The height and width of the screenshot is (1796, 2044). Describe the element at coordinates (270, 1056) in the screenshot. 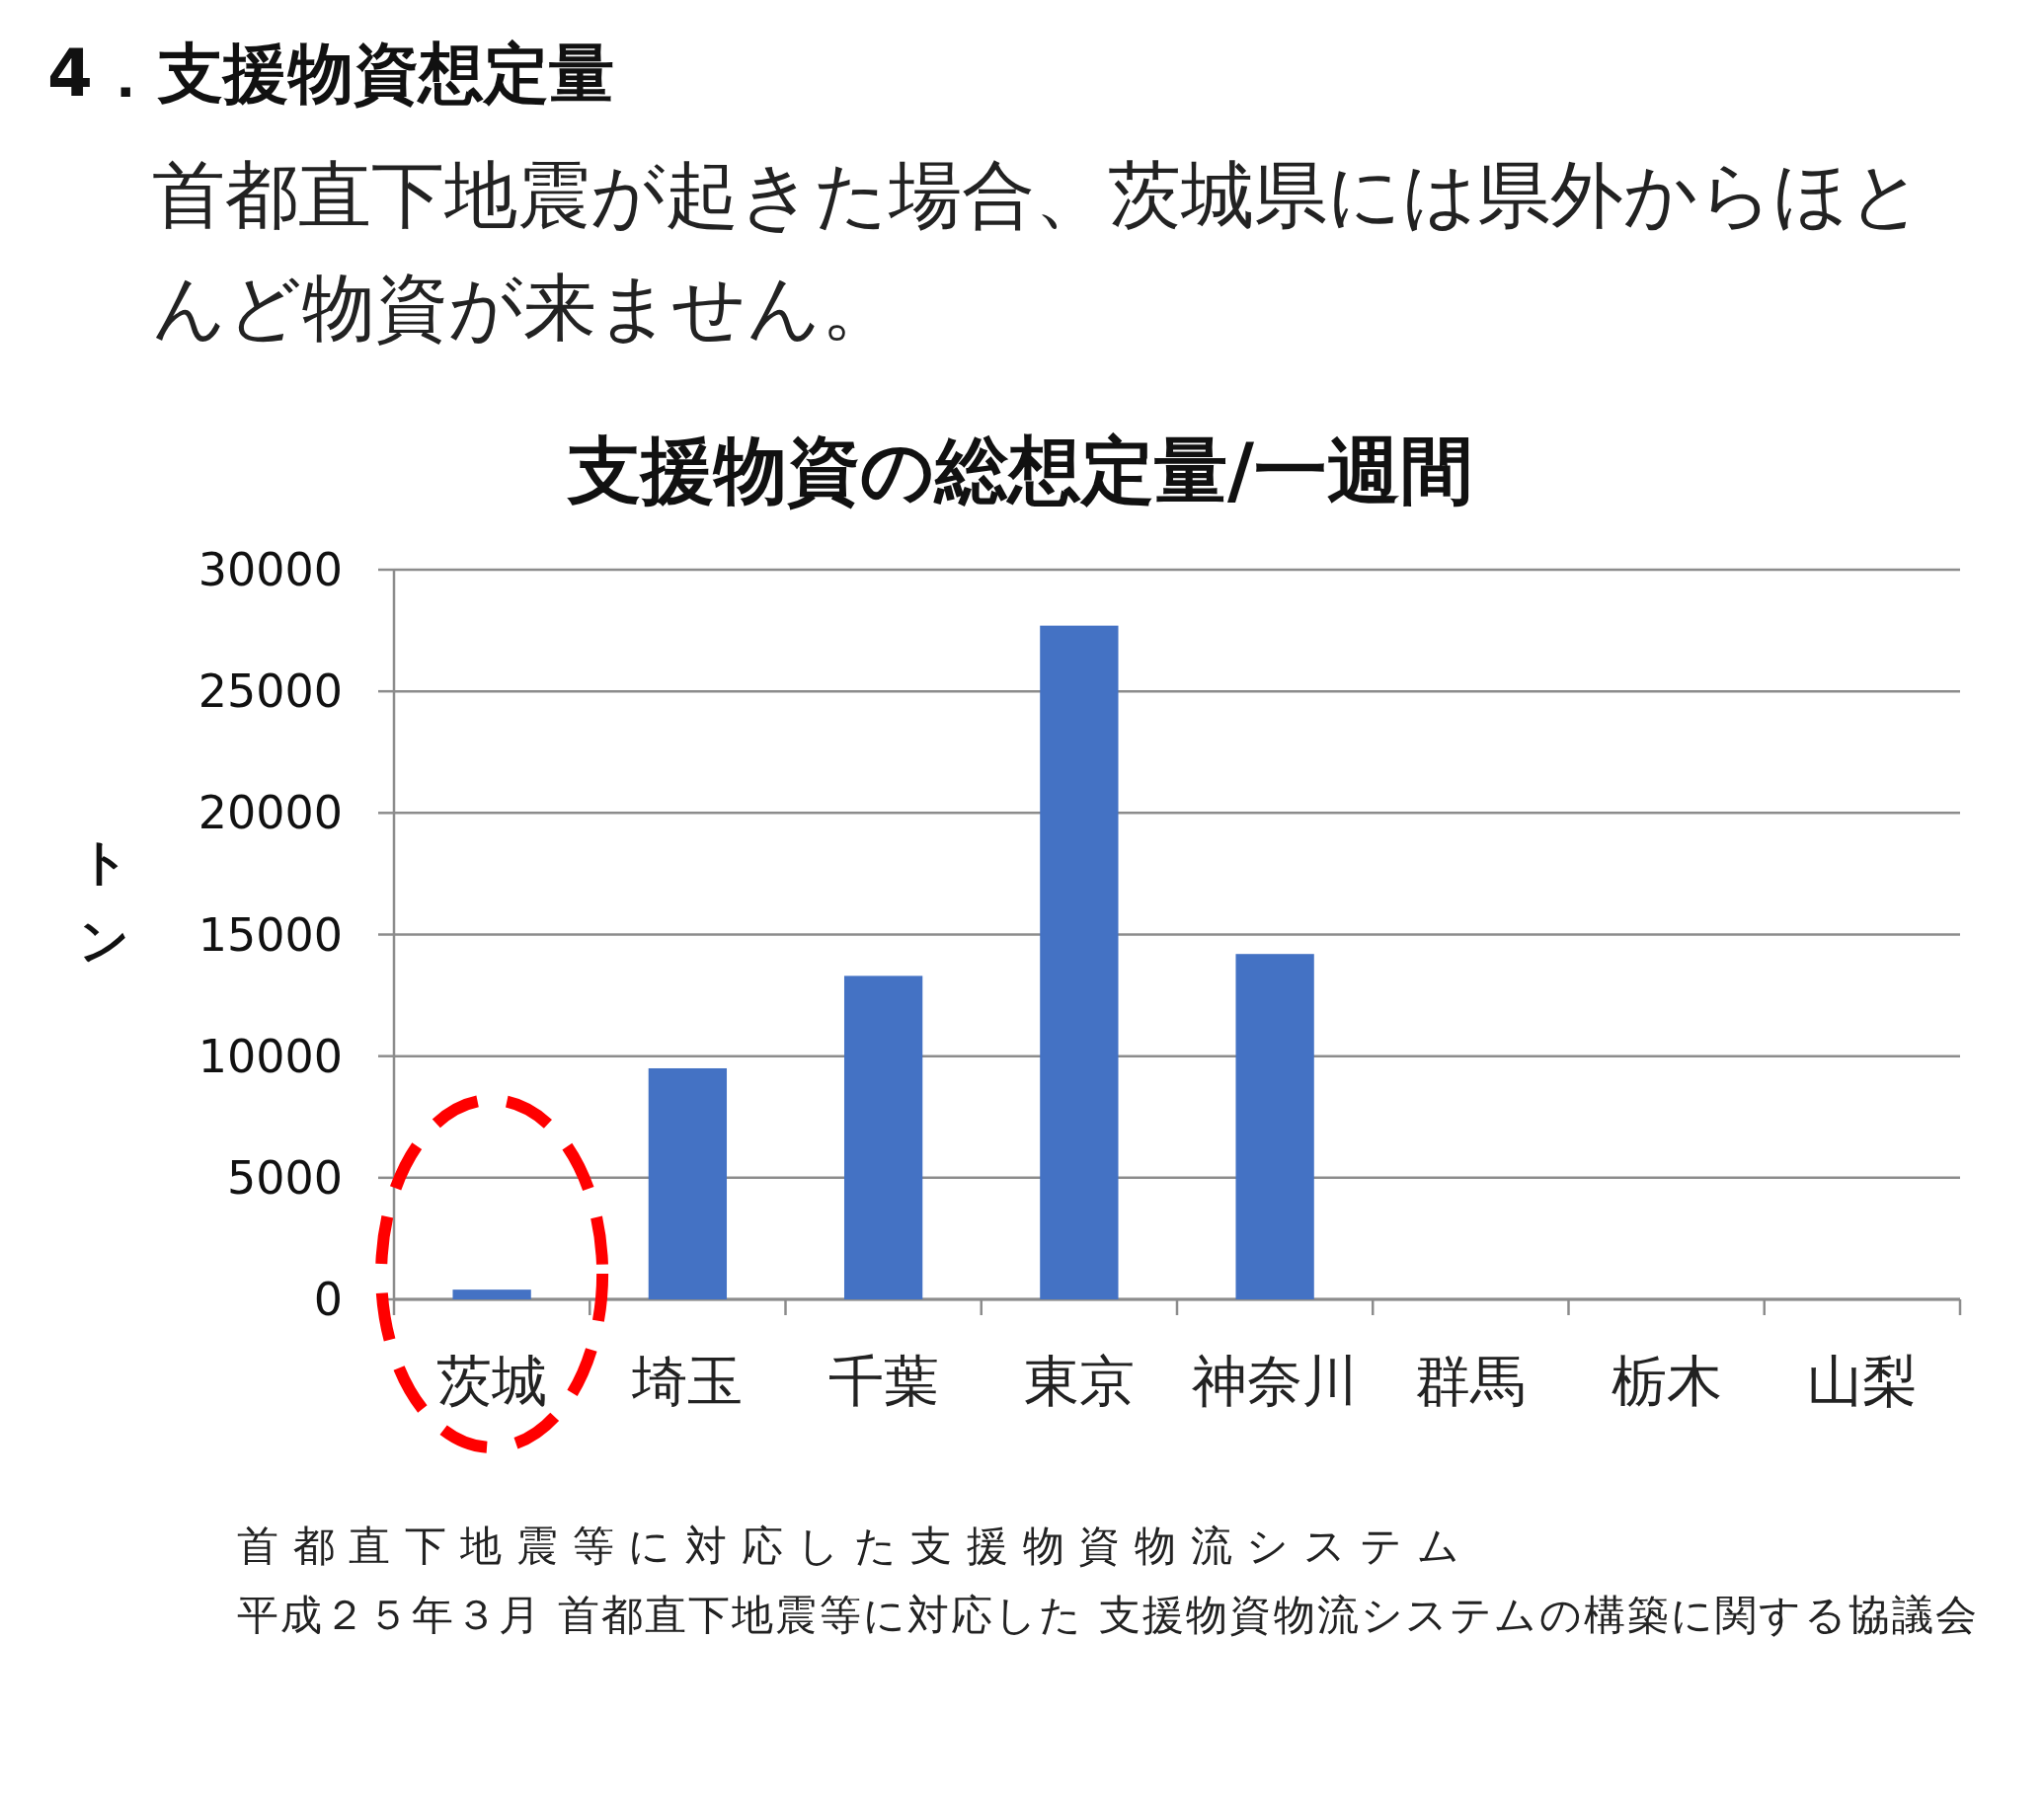

I see `y-tick-label: 10000` at that location.